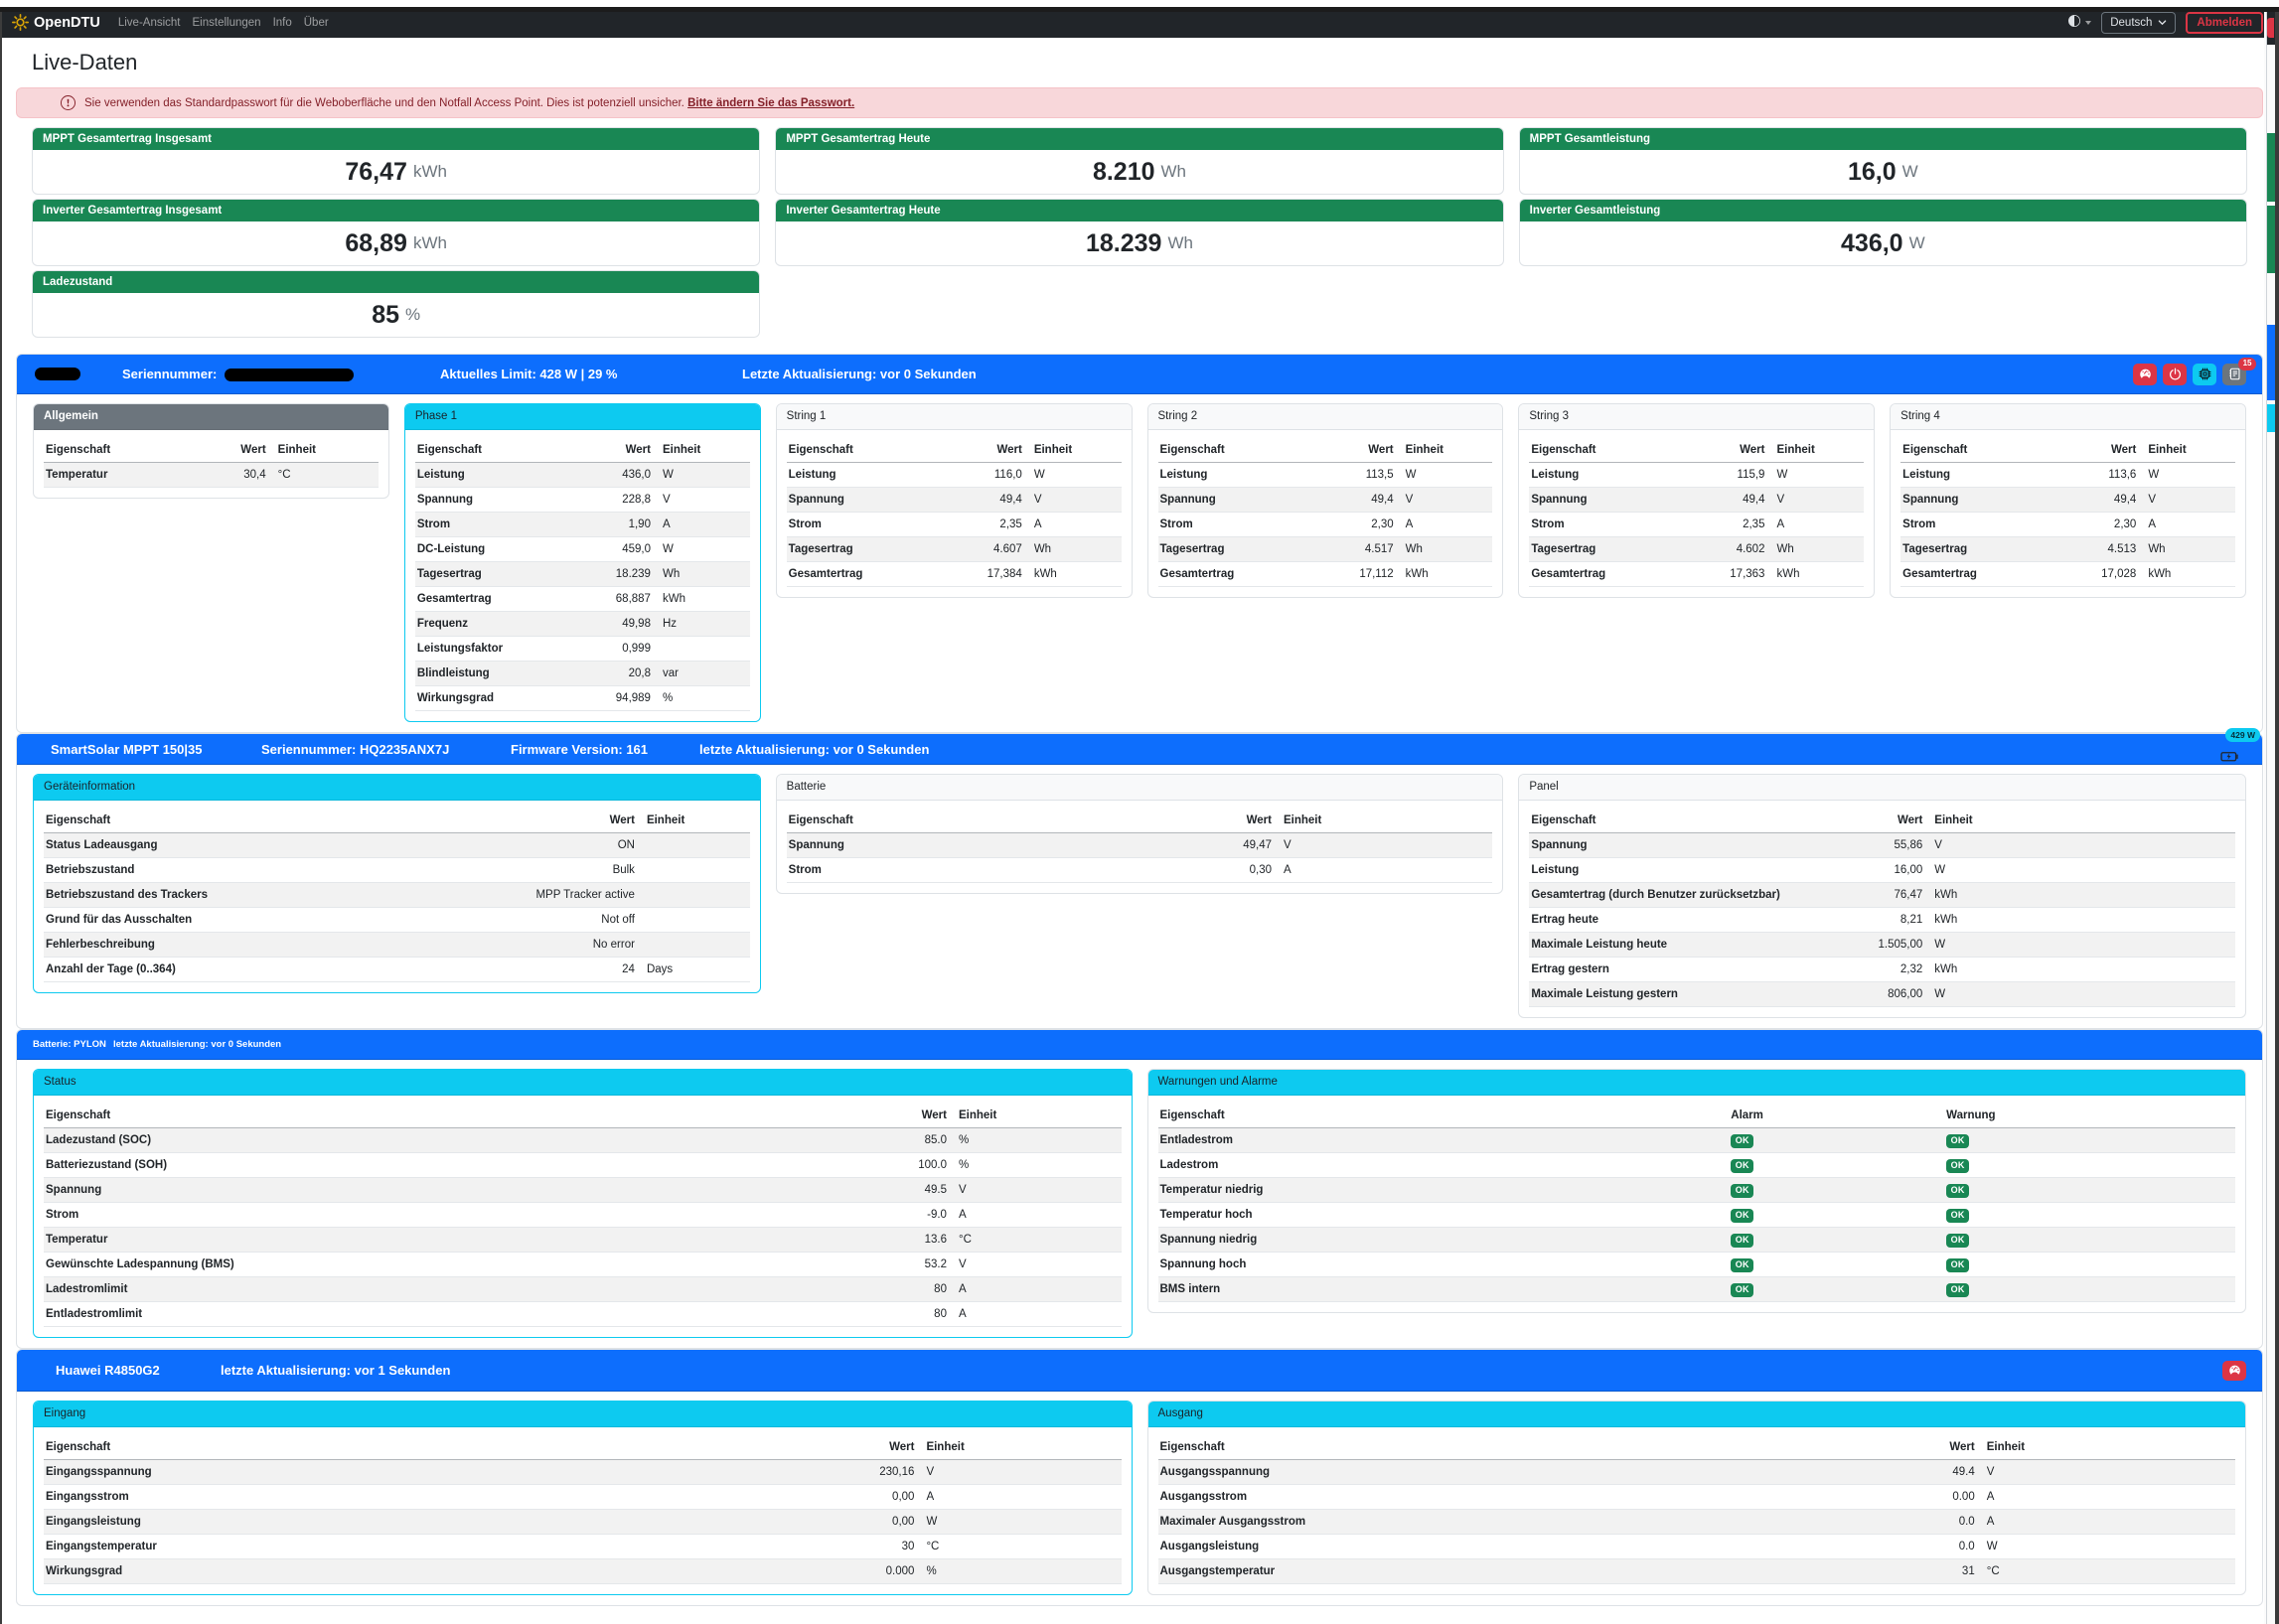  I want to click on table-row: Gesamtertrag 17,112 kWh, so click(1325, 574).